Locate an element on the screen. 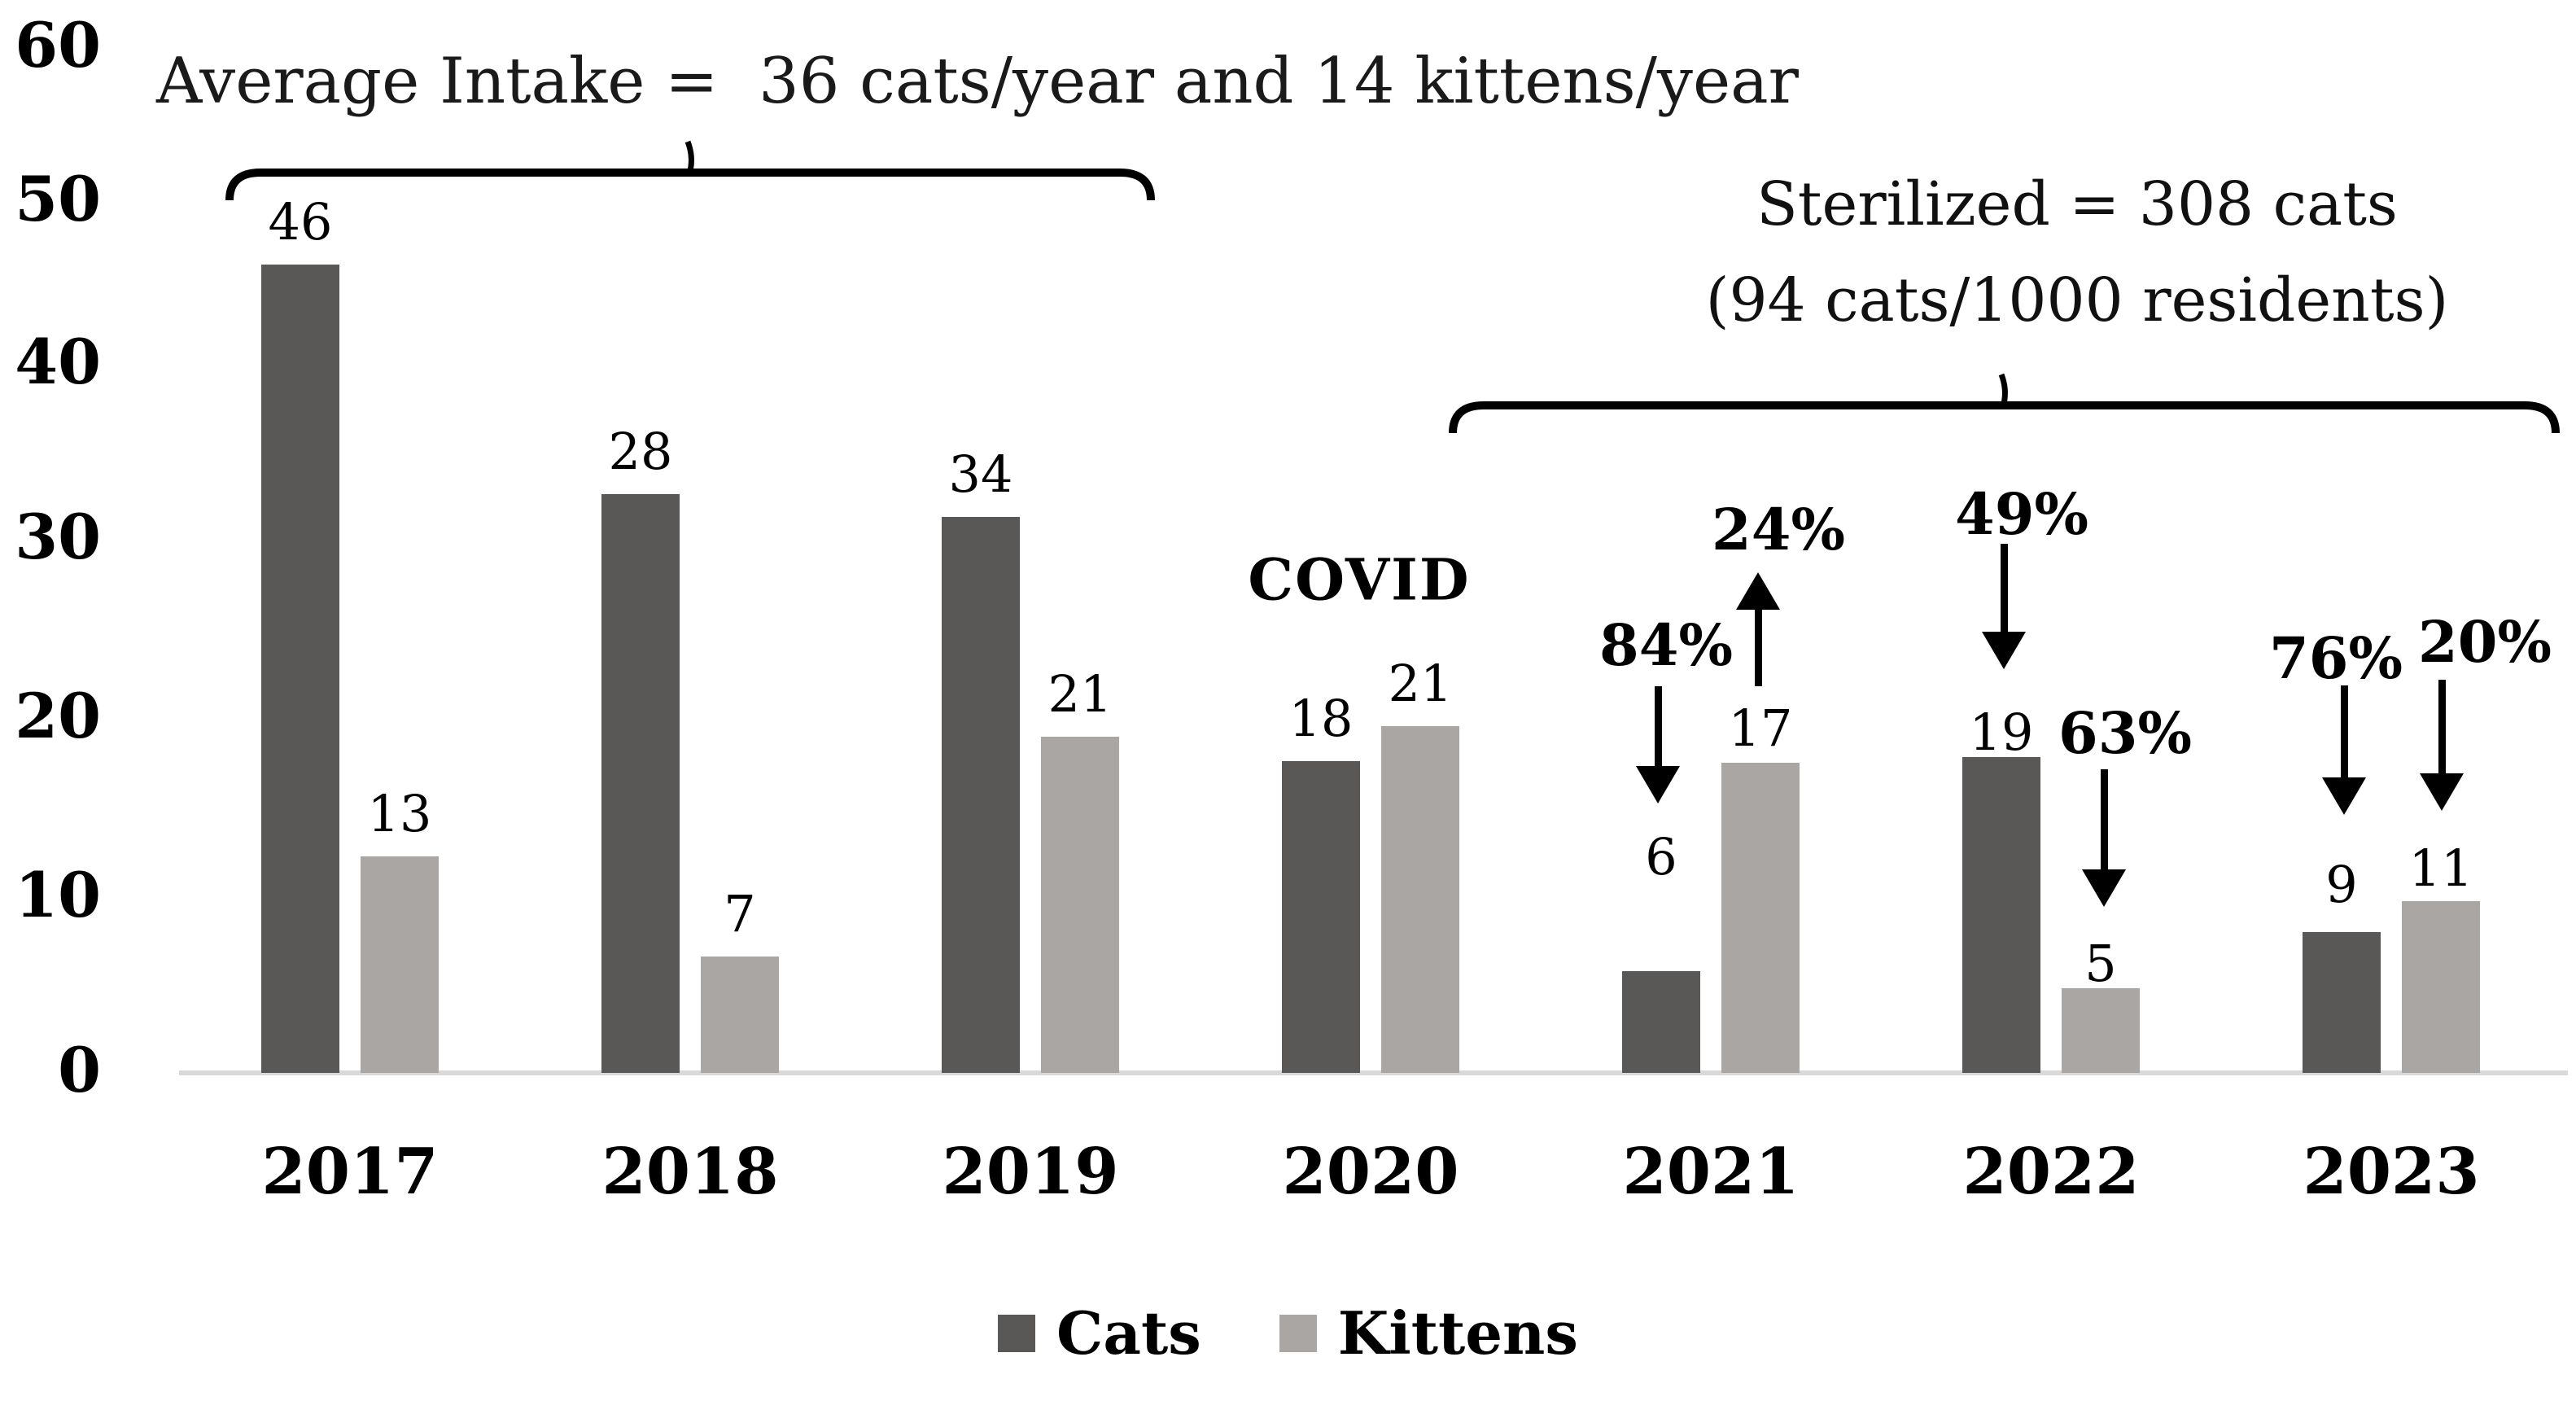 The width and height of the screenshot is (2576, 1414). intake-brace-tick is located at coordinates (689, 156).